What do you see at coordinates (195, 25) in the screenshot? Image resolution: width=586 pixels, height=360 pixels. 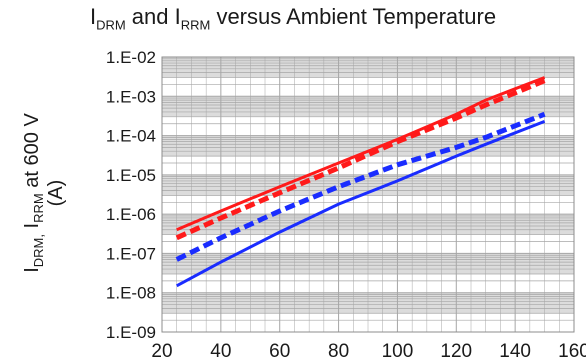 I see `title-subscript: RRM` at bounding box center [195, 25].